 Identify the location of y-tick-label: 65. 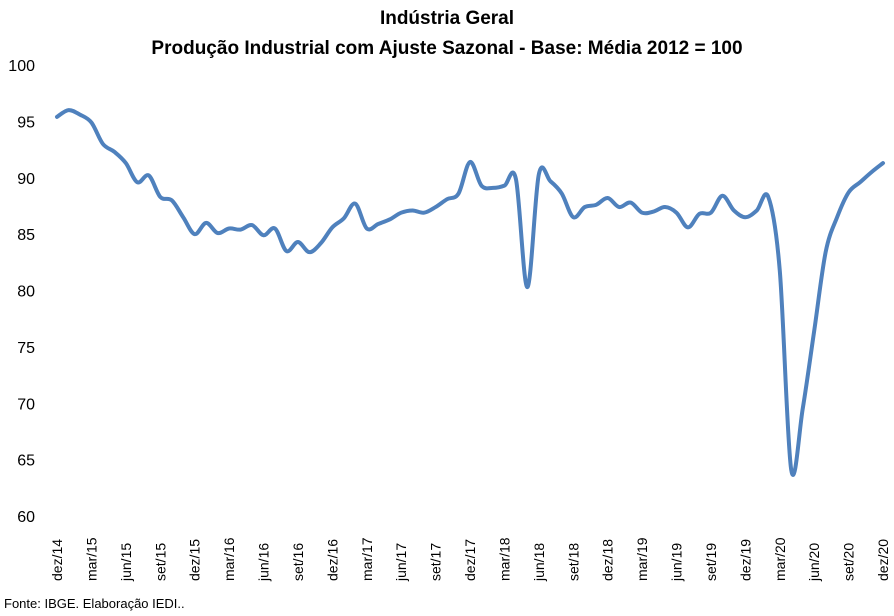
(26, 461).